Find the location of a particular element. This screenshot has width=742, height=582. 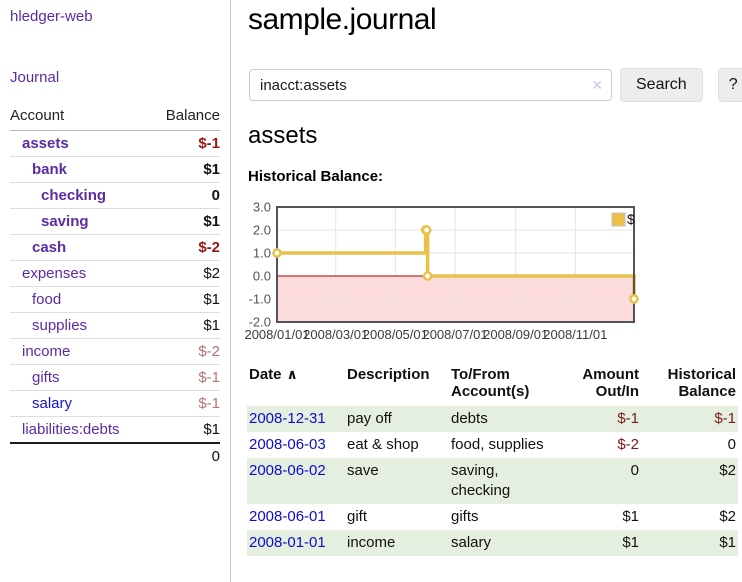

legend-label: $ is located at coordinates (631, 219).